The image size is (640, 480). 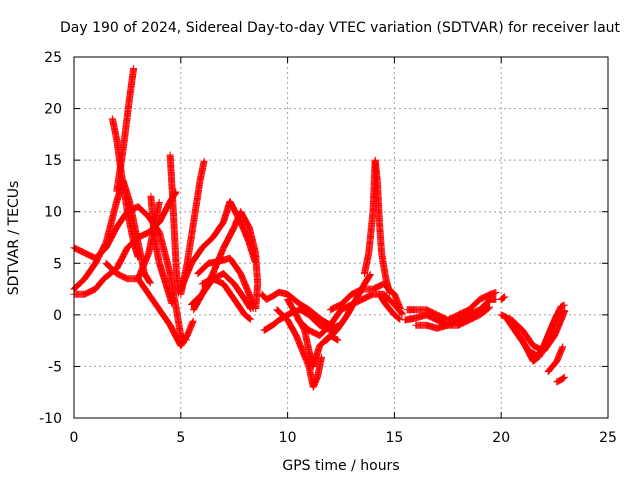 What do you see at coordinates (501, 438) in the screenshot?
I see `x-tick-label: 20` at bounding box center [501, 438].